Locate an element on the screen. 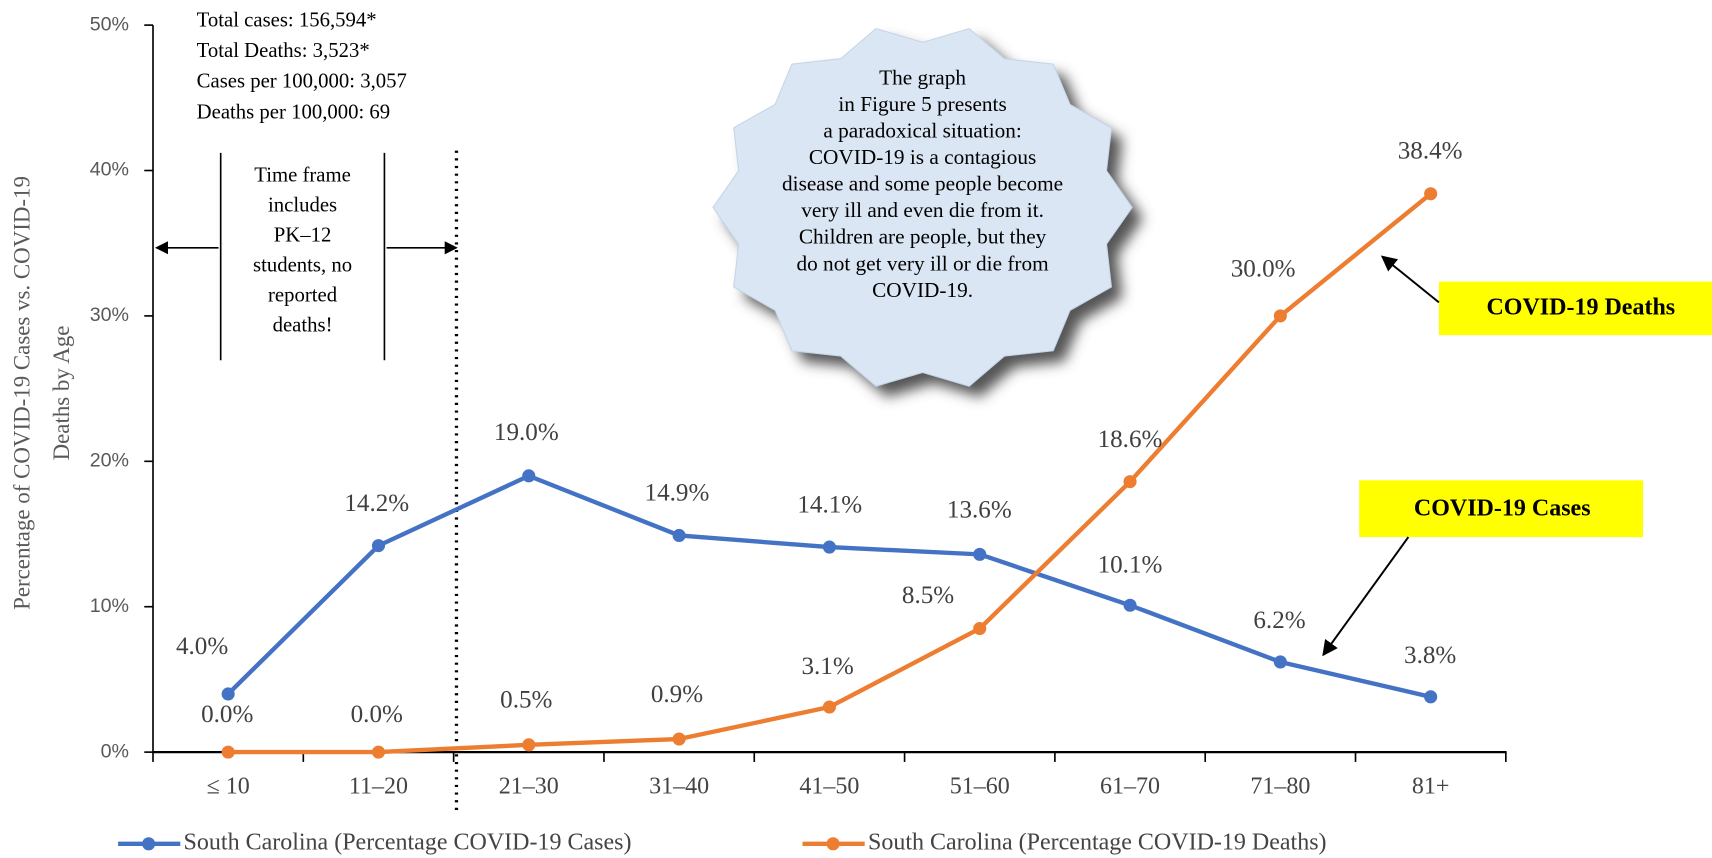 The image size is (1712, 858). callout-bubble is located at coordinates (928, 212).